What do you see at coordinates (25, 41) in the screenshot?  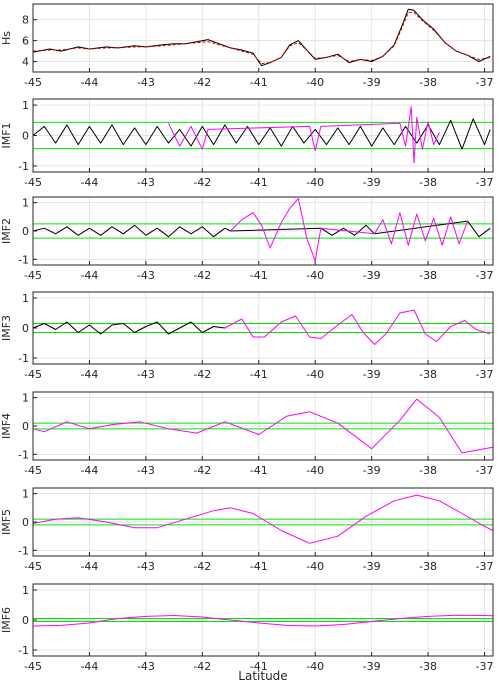 I see `y-tick-label: 6` at bounding box center [25, 41].